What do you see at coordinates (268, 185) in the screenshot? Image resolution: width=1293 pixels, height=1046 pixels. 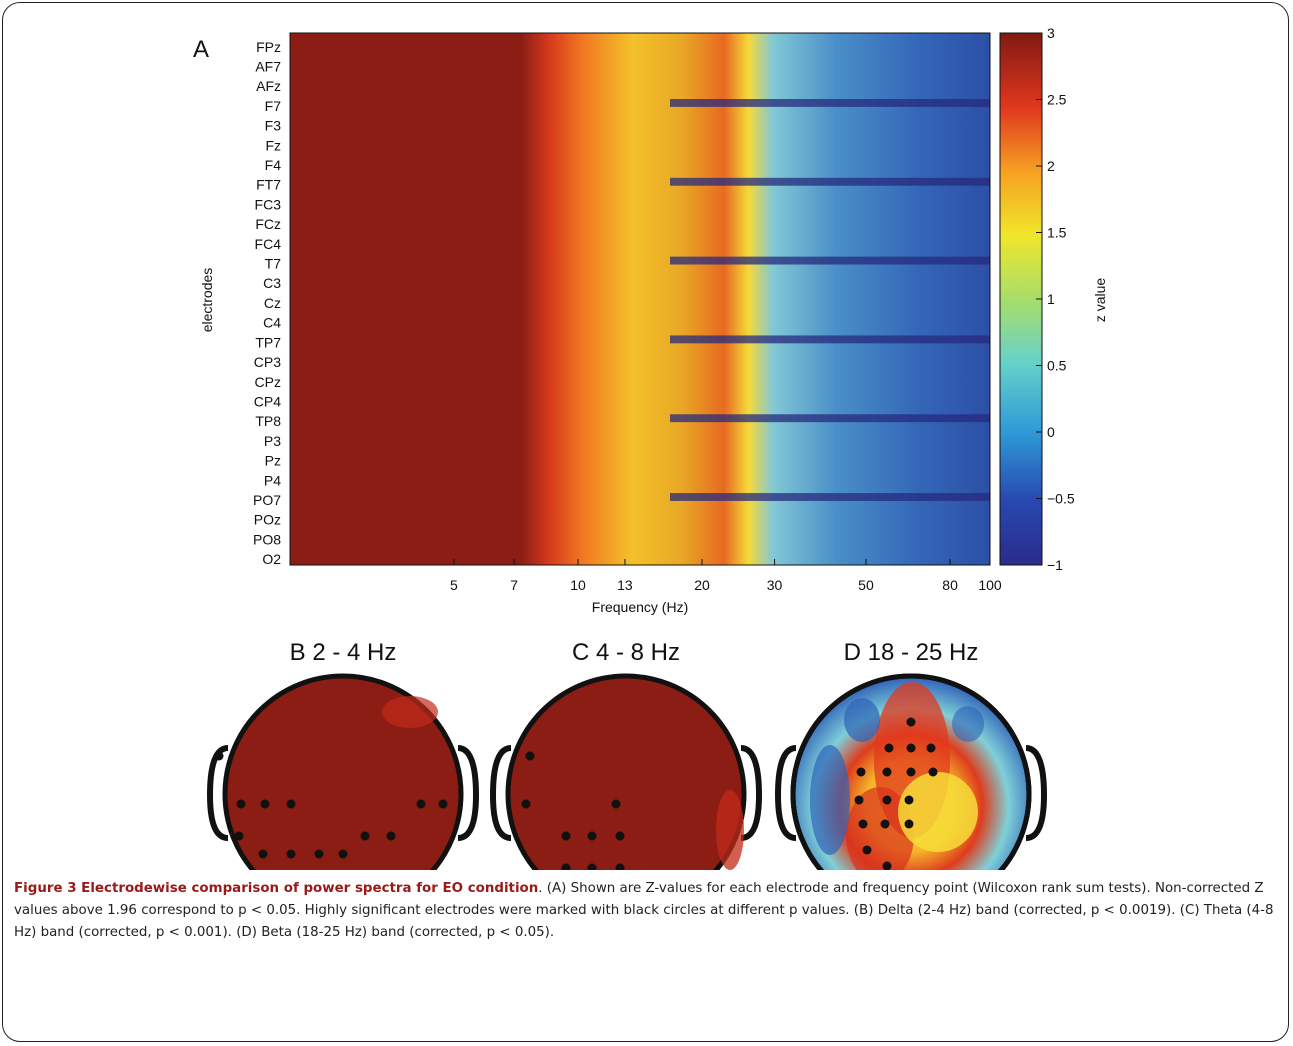 I see `electrode-label: FT7` at bounding box center [268, 185].